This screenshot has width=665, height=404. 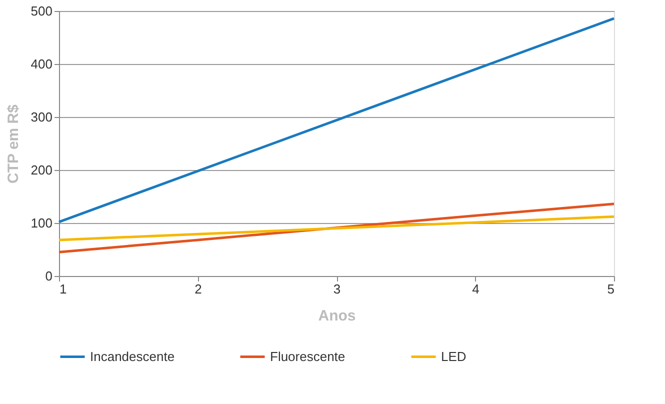 I want to click on y-tick-label: 100, so click(x=41, y=223).